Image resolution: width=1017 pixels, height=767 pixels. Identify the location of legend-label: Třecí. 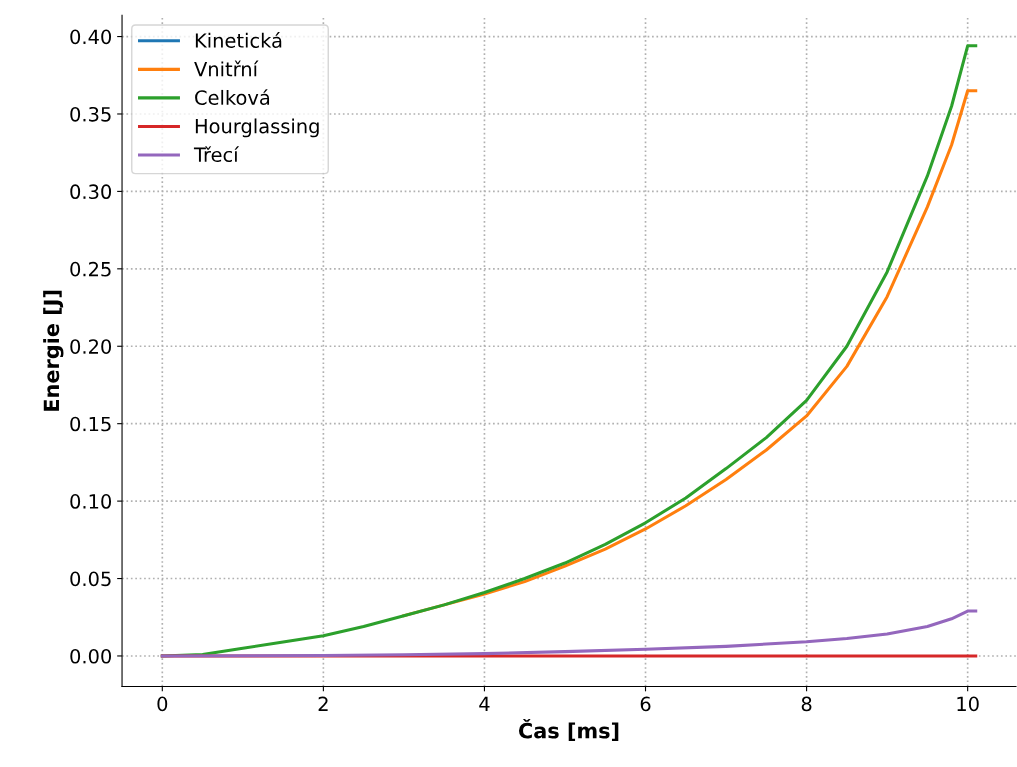
(216, 154).